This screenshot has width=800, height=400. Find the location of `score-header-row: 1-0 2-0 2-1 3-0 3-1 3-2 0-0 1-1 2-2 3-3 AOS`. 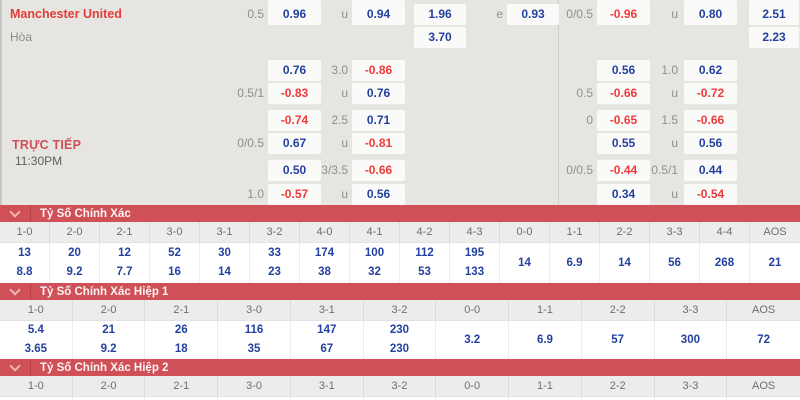

score-header-row: 1-0 2-0 2-1 3-0 3-1 3-2 0-0 1-1 2-2 3-3 AOS is located at coordinates (400, 310).